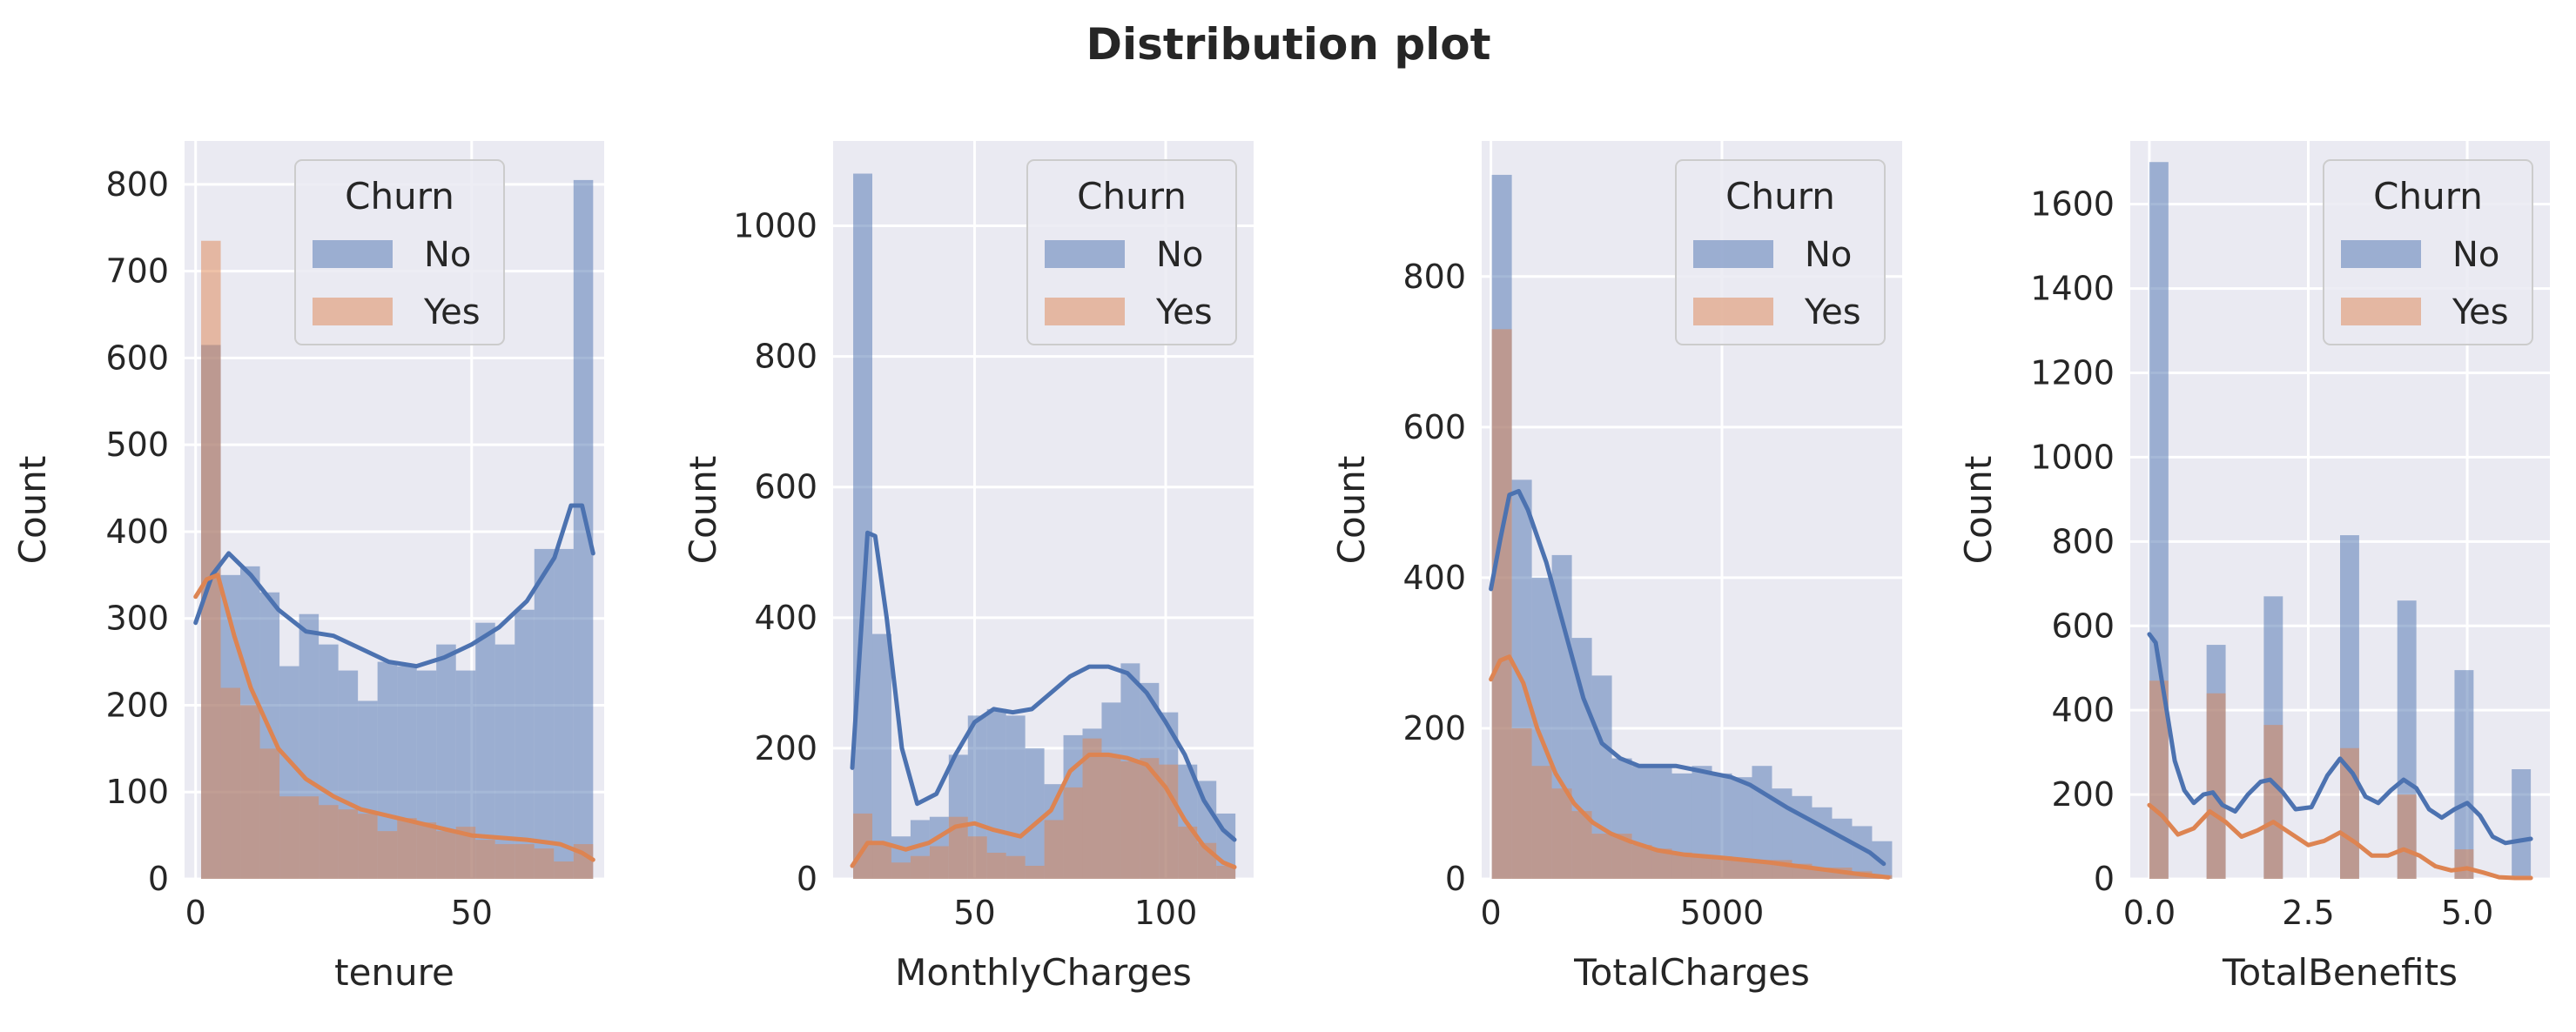  Describe the element at coordinates (1434, 427) in the screenshot. I see `y-tick-label: 600` at that location.